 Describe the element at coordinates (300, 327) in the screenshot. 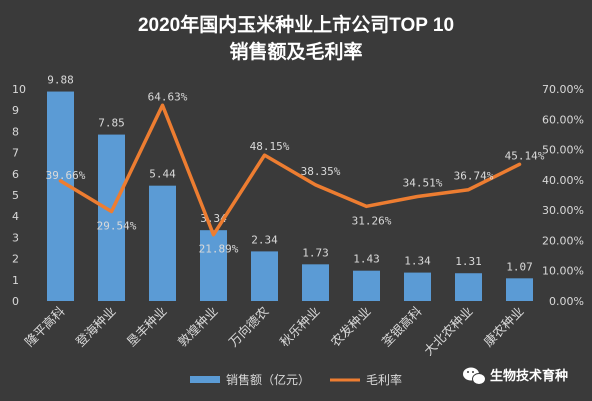

I see `category-label: 秋乐种业` at that location.